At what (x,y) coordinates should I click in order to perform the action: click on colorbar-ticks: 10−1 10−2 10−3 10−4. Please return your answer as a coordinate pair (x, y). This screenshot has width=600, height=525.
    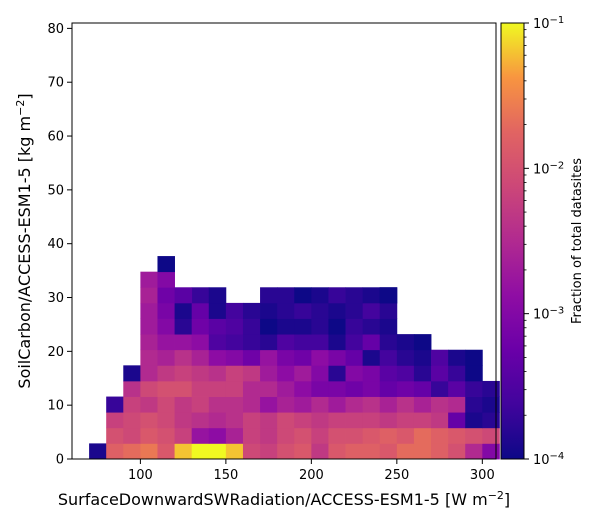
    Looking at the image, I should click on (544, 241).